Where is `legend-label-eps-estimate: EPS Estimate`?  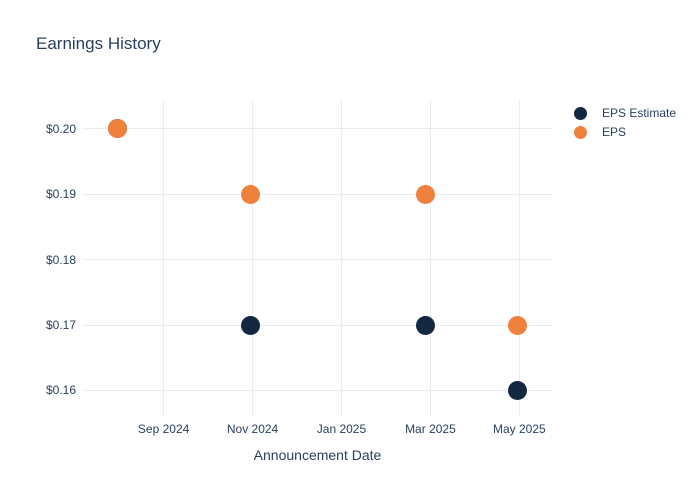
legend-label-eps-estimate: EPS Estimate is located at coordinates (639, 113).